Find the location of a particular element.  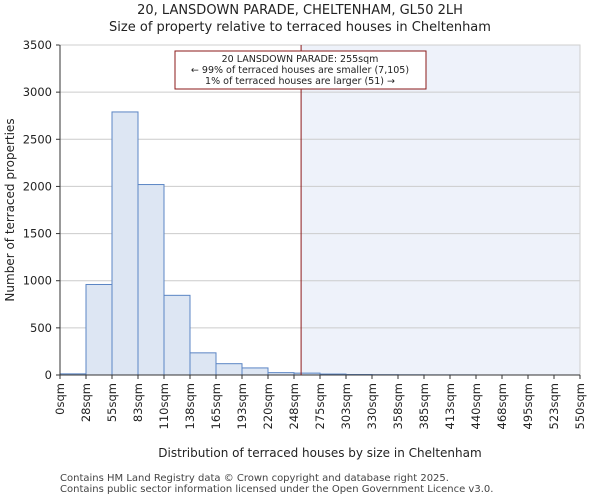

y-tick-label: 3500 is located at coordinates (37, 45).